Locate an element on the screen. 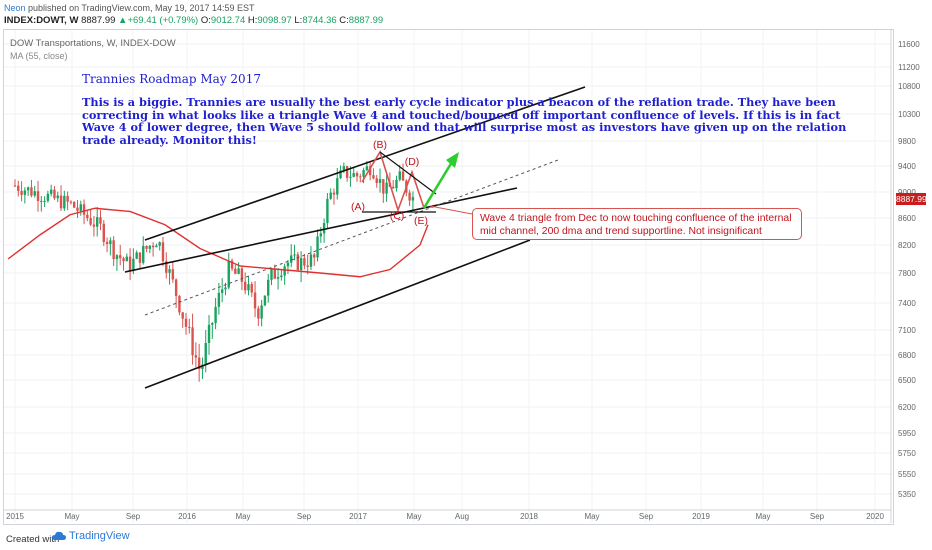 This screenshot has width=932, height=550. x-tick-label: Sep is located at coordinates (817, 516).